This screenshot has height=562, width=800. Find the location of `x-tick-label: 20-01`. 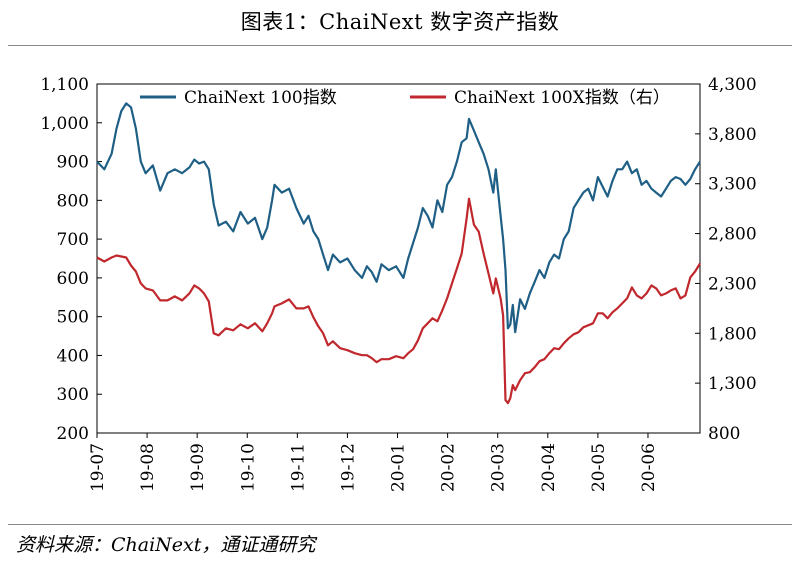

x-tick-label: 20-01 is located at coordinates (399, 467).